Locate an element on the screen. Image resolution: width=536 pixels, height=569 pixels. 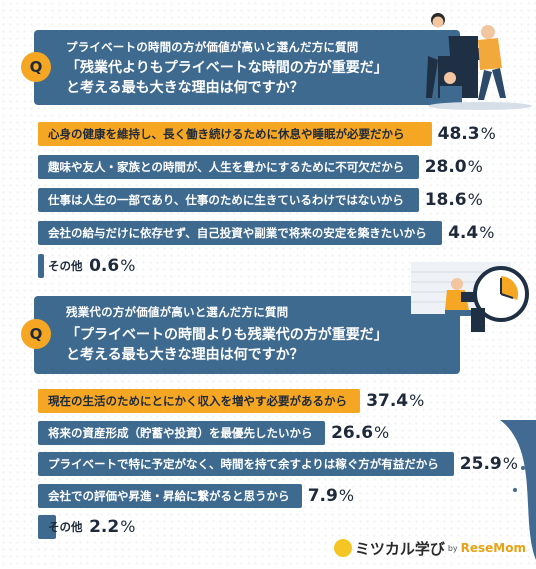
people-puzzle-illustration is located at coordinates (479, 61).